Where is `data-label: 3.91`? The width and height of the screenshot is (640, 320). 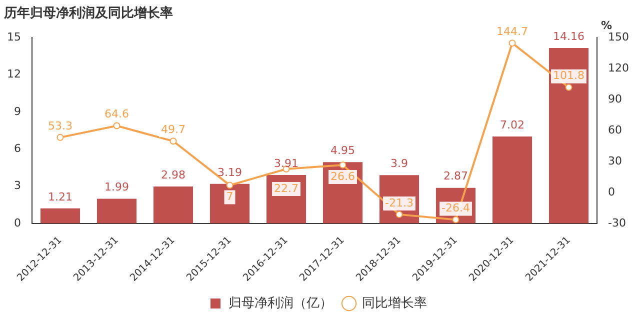
data-label: 3.91 is located at coordinates (286, 163).